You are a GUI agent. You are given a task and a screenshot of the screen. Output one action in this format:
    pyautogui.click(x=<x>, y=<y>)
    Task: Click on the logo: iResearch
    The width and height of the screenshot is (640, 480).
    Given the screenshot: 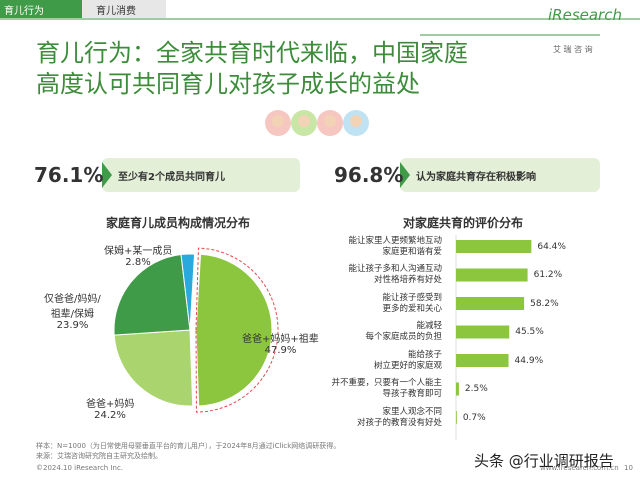 What is the action you would take?
    pyautogui.click(x=585, y=15)
    